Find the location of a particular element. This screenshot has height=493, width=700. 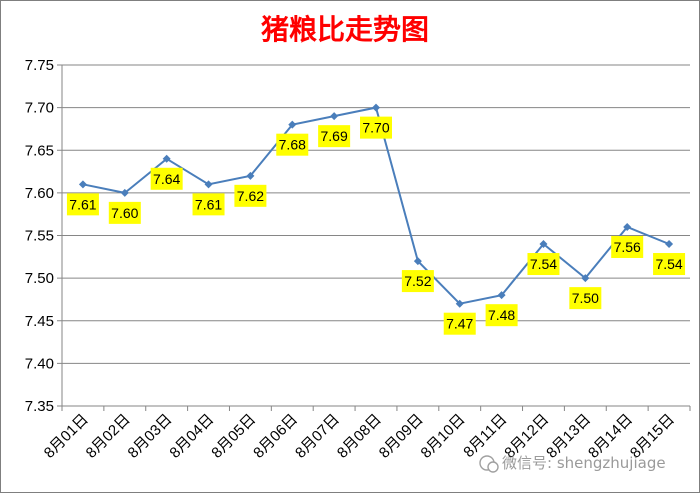

data-label-text: 7.69 is located at coordinates (334, 136).